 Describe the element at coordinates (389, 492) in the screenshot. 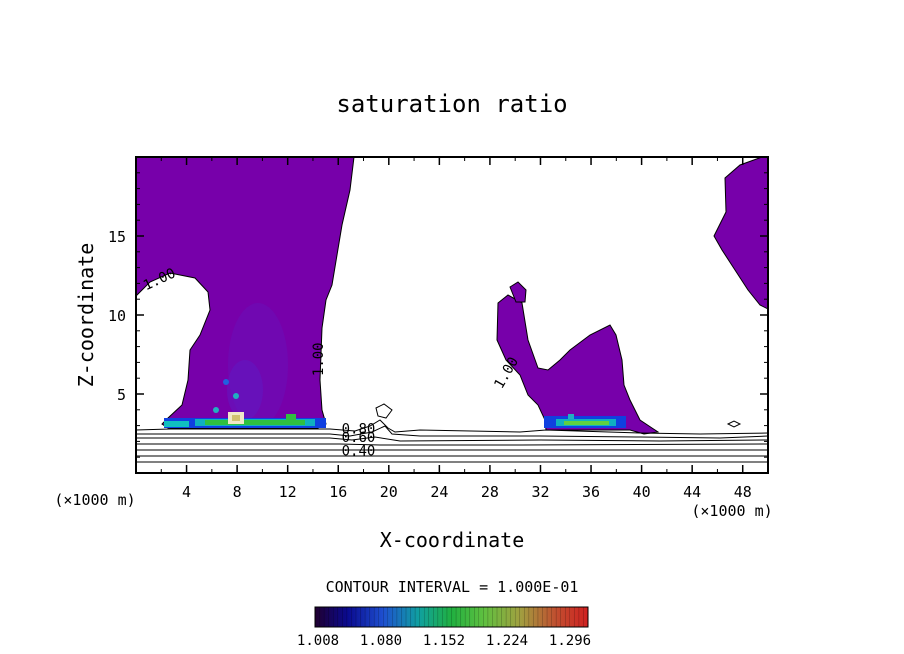

I see `x-tick-label: 20` at that location.